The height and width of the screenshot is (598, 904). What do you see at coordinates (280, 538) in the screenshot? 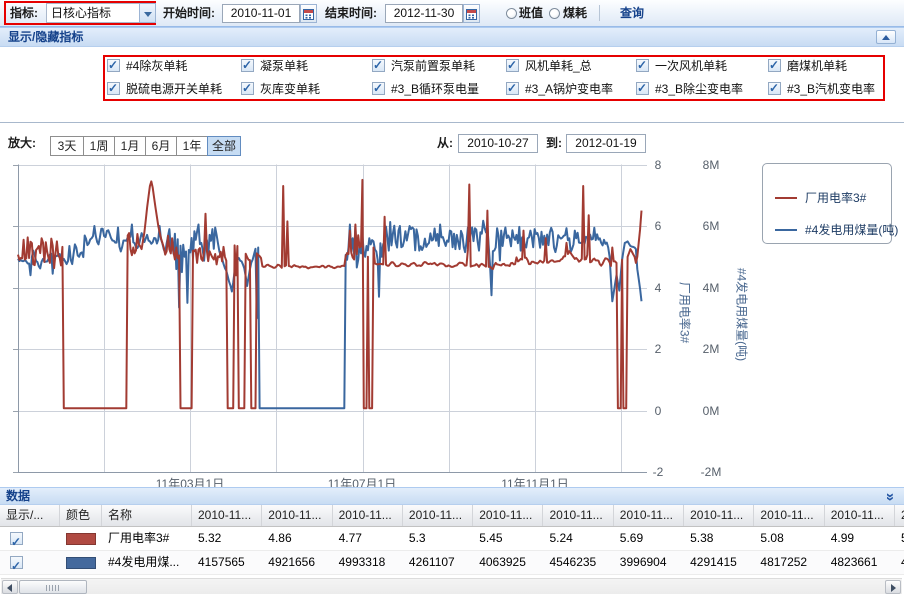
I see `row-value-cell: 4.86` at bounding box center [280, 538].